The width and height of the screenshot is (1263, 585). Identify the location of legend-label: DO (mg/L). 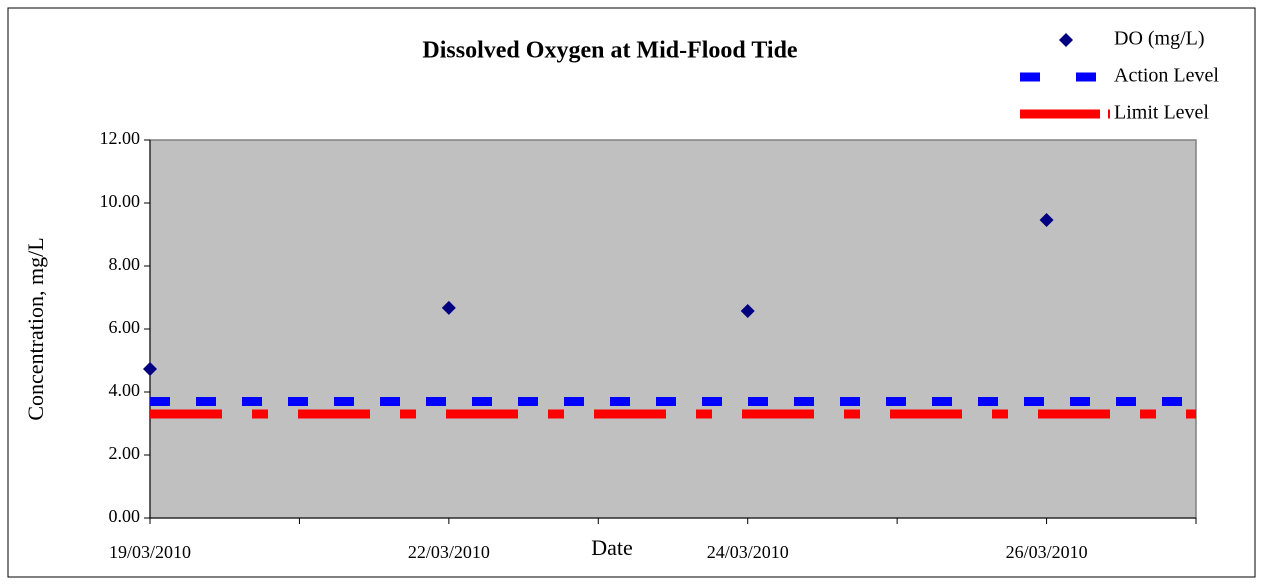
(1159, 39).